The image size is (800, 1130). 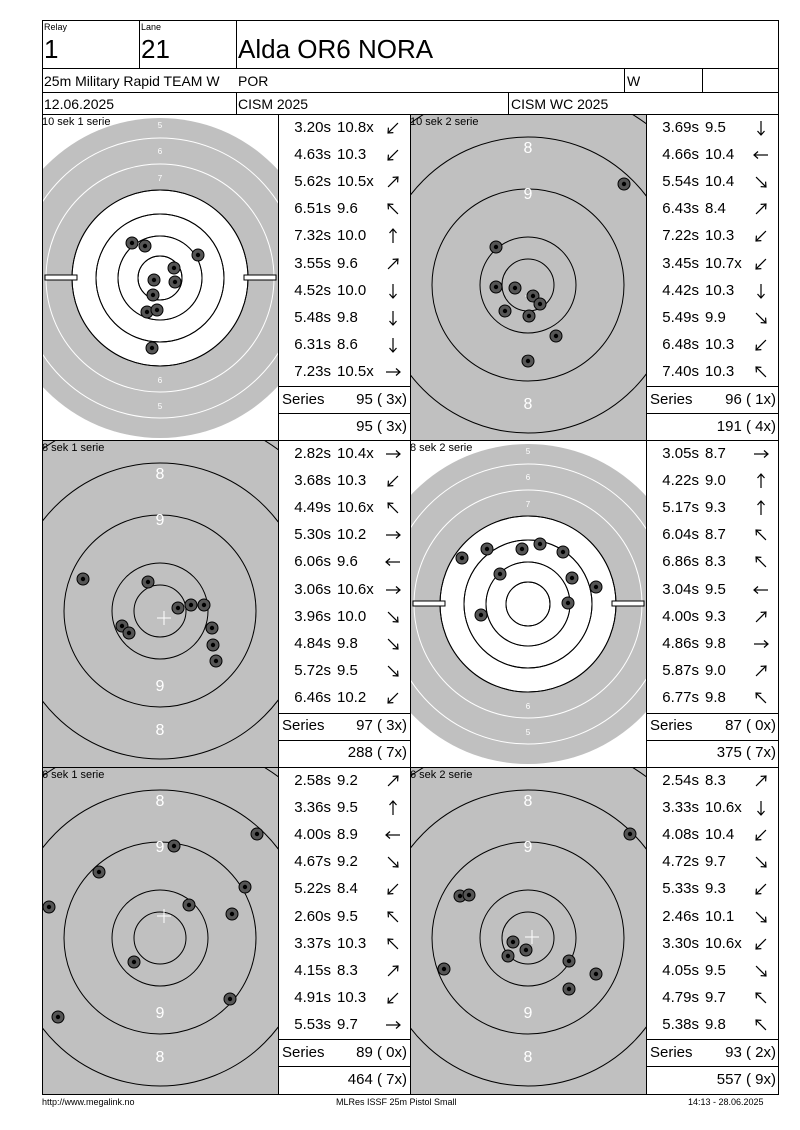 I want to click on series-row: Series 93 ( 2x), so click(x=713, y=1052).